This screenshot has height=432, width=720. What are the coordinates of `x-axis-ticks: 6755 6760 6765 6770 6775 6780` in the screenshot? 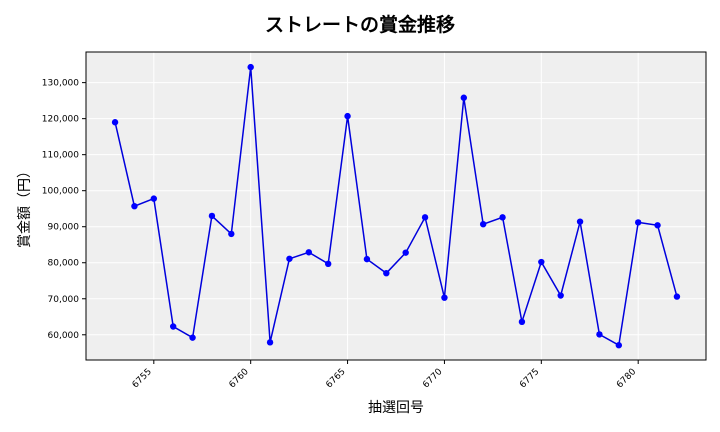 It's located at (385, 375).